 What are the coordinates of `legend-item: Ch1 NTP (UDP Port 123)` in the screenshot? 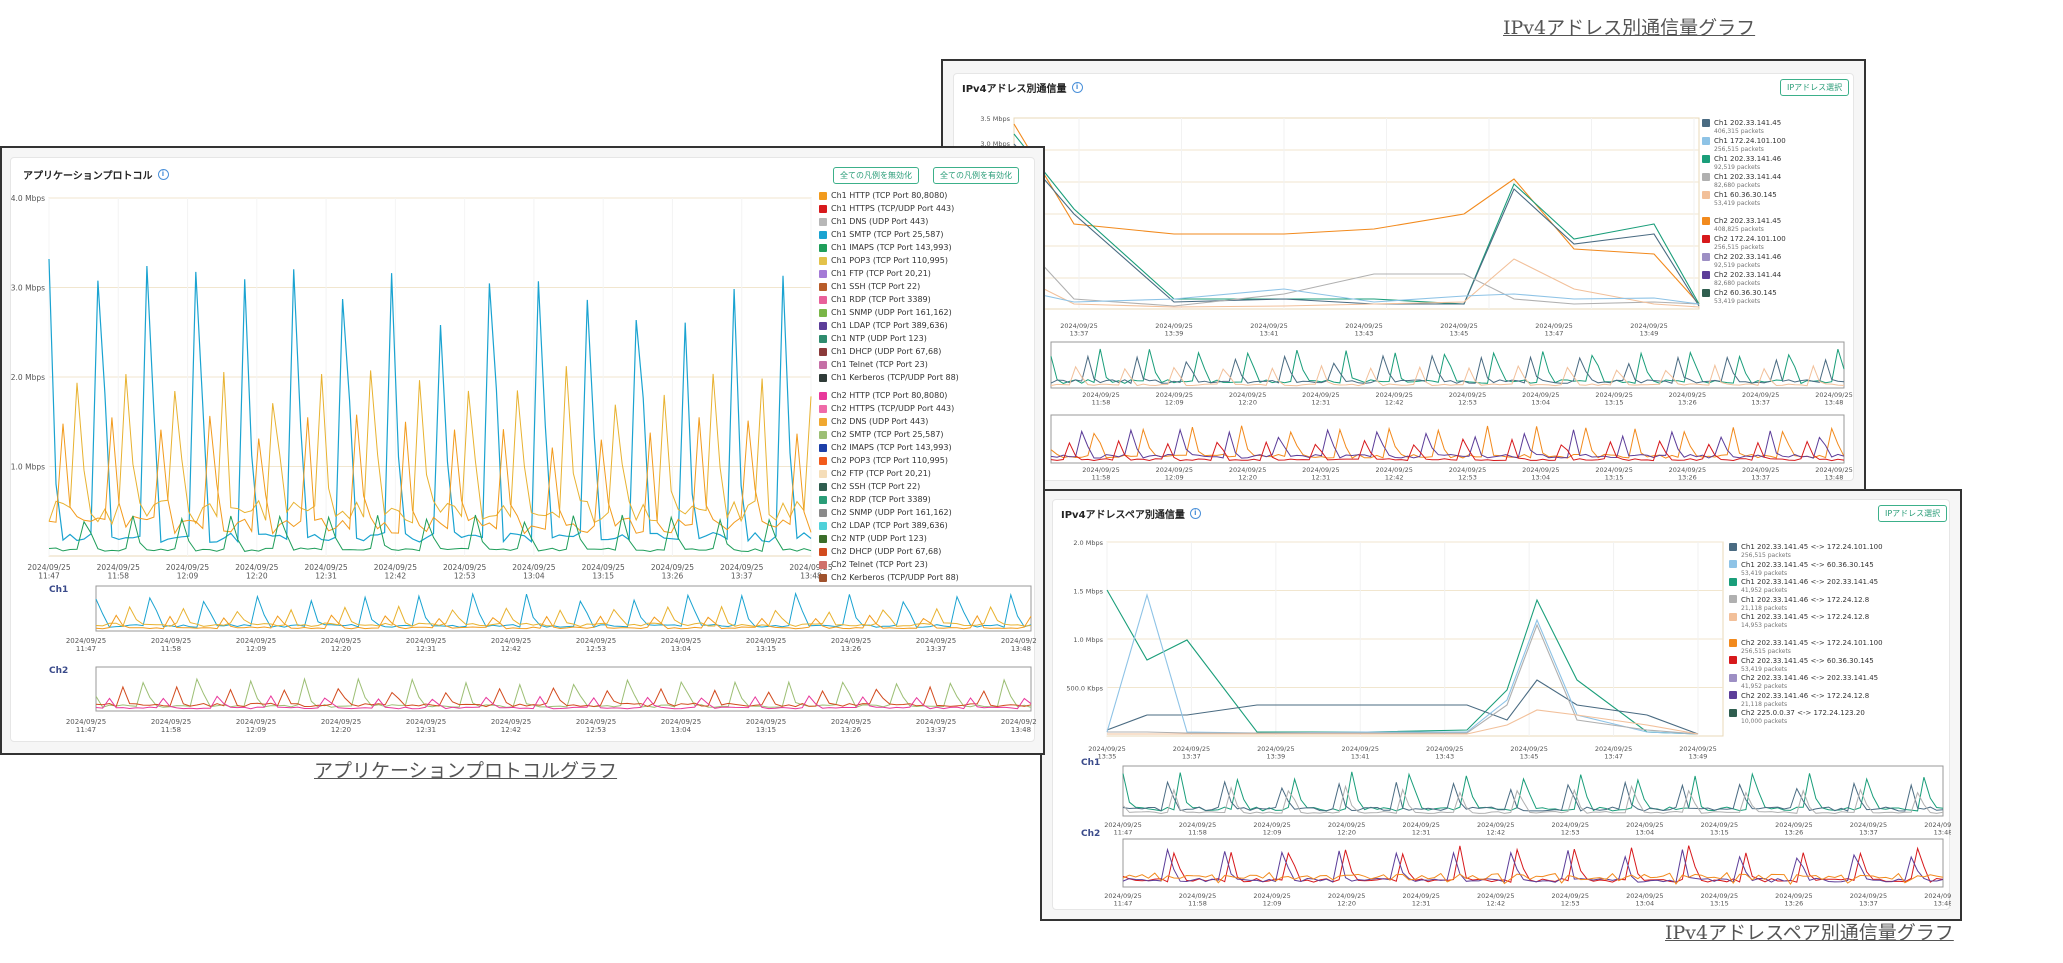 It's located at (873, 339).